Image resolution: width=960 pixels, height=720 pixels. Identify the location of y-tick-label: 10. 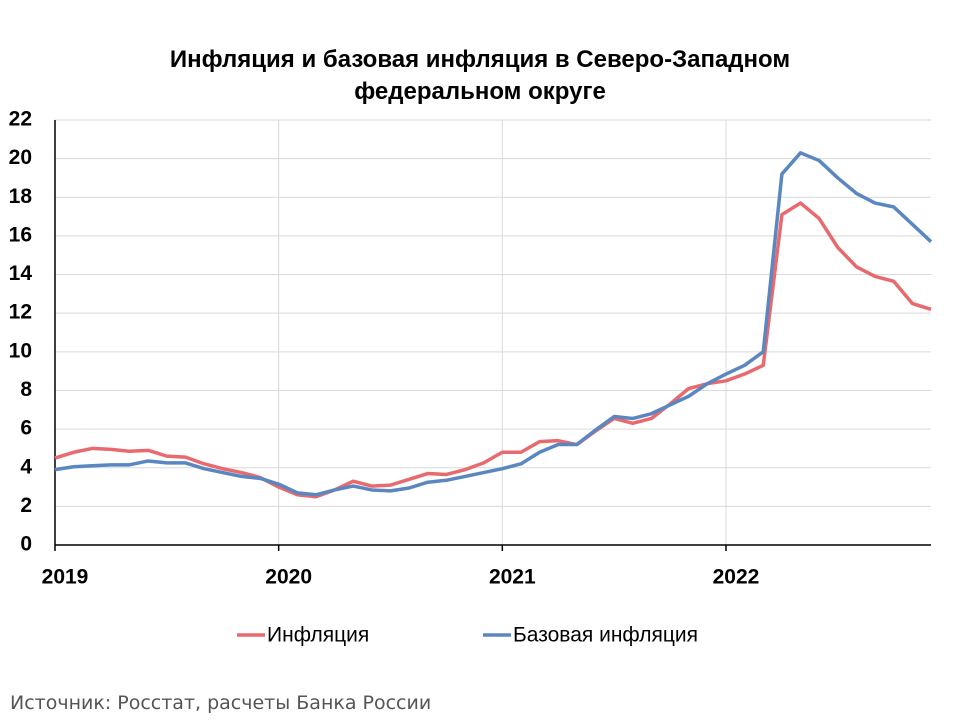
(20, 350).